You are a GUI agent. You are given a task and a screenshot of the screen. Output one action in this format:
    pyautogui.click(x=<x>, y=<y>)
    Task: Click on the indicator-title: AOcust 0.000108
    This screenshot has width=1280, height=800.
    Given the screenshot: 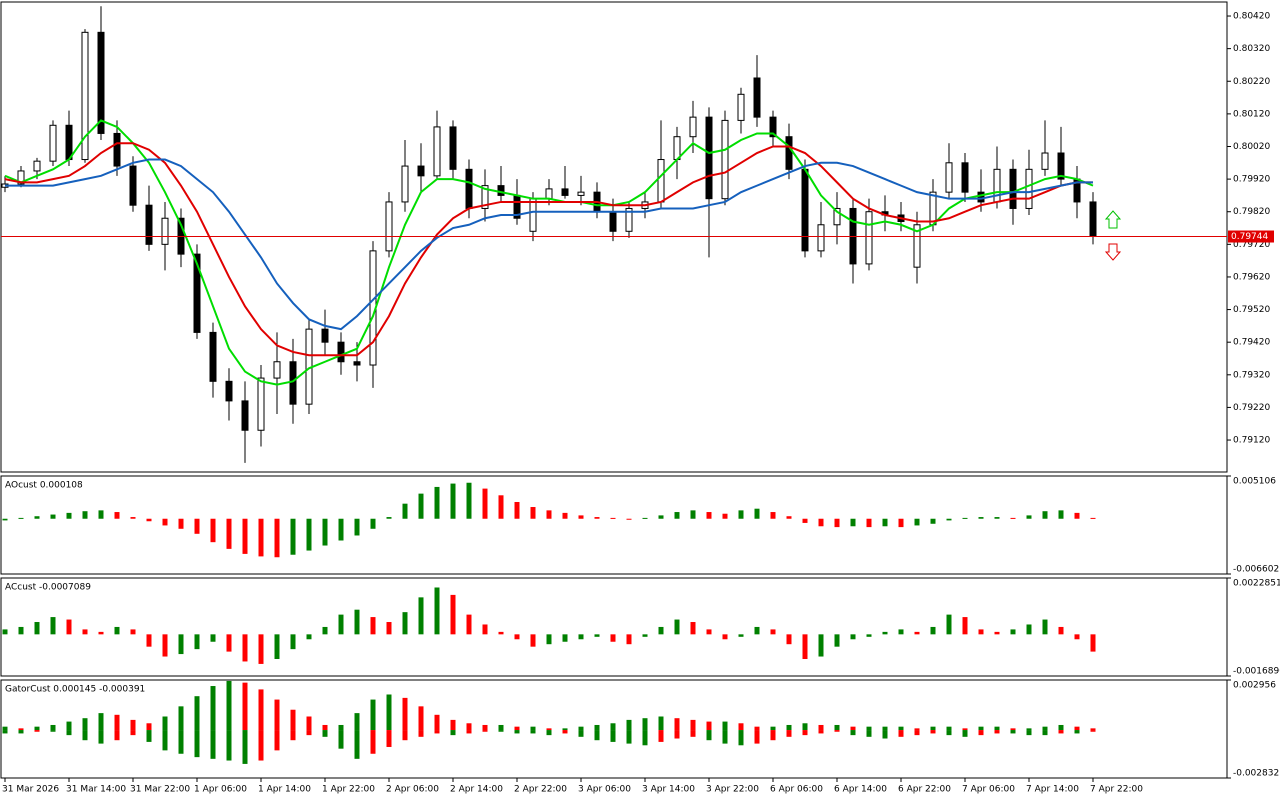 What is the action you would take?
    pyautogui.click(x=44, y=486)
    